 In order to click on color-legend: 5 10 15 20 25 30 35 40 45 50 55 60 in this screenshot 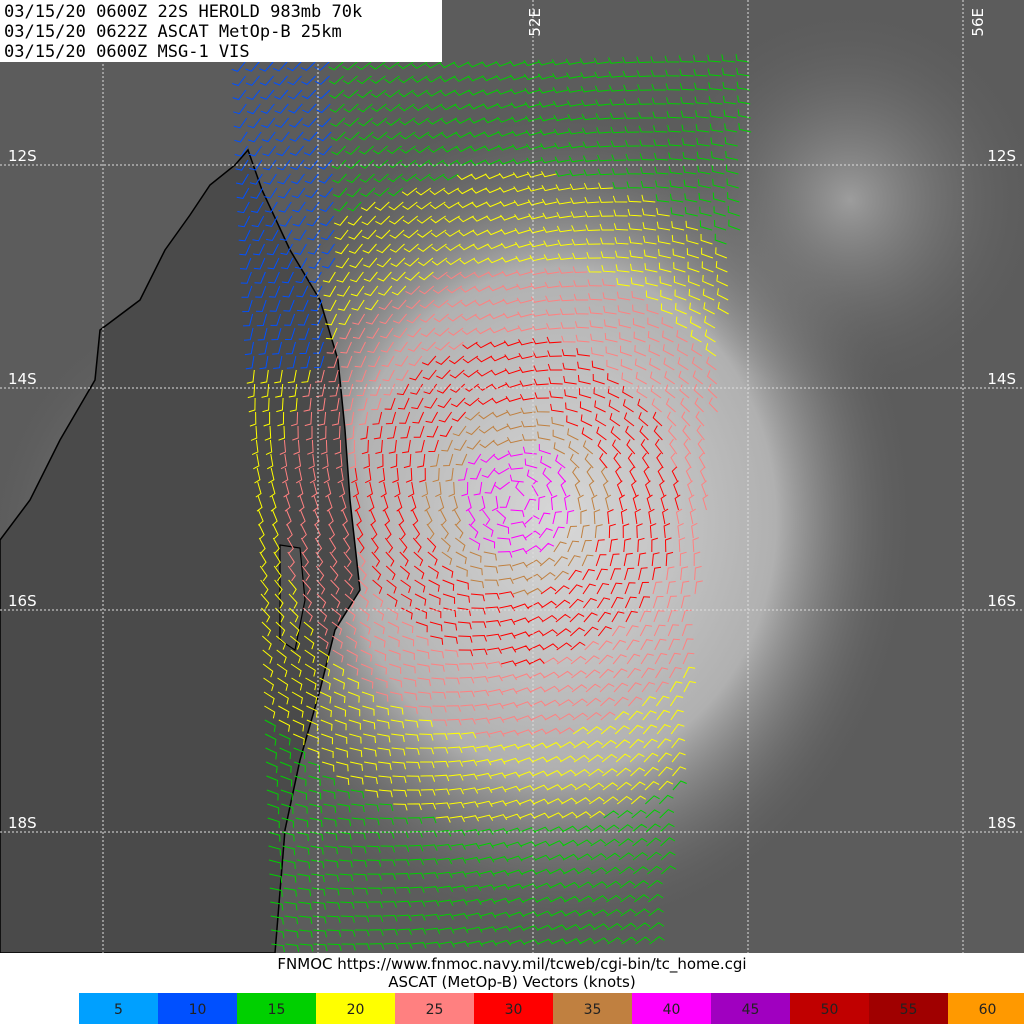, I will do `click(551, 1008)`.